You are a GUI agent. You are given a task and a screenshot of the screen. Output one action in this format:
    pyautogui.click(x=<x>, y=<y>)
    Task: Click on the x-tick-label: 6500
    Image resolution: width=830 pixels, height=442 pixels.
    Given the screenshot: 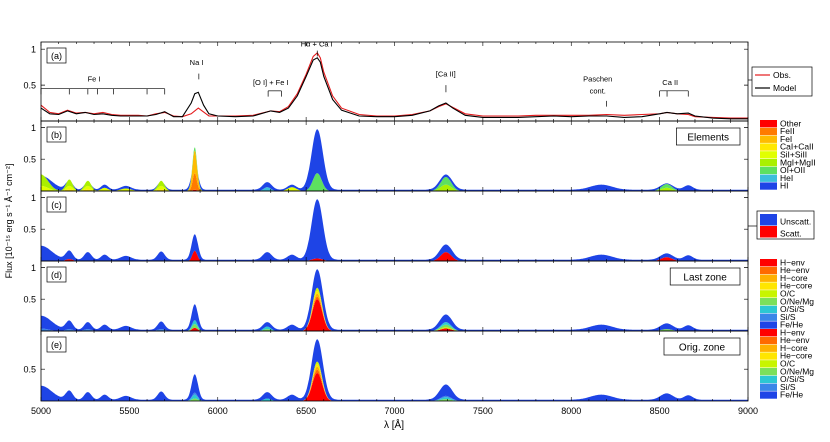 What is the action you would take?
    pyautogui.click(x=306, y=411)
    